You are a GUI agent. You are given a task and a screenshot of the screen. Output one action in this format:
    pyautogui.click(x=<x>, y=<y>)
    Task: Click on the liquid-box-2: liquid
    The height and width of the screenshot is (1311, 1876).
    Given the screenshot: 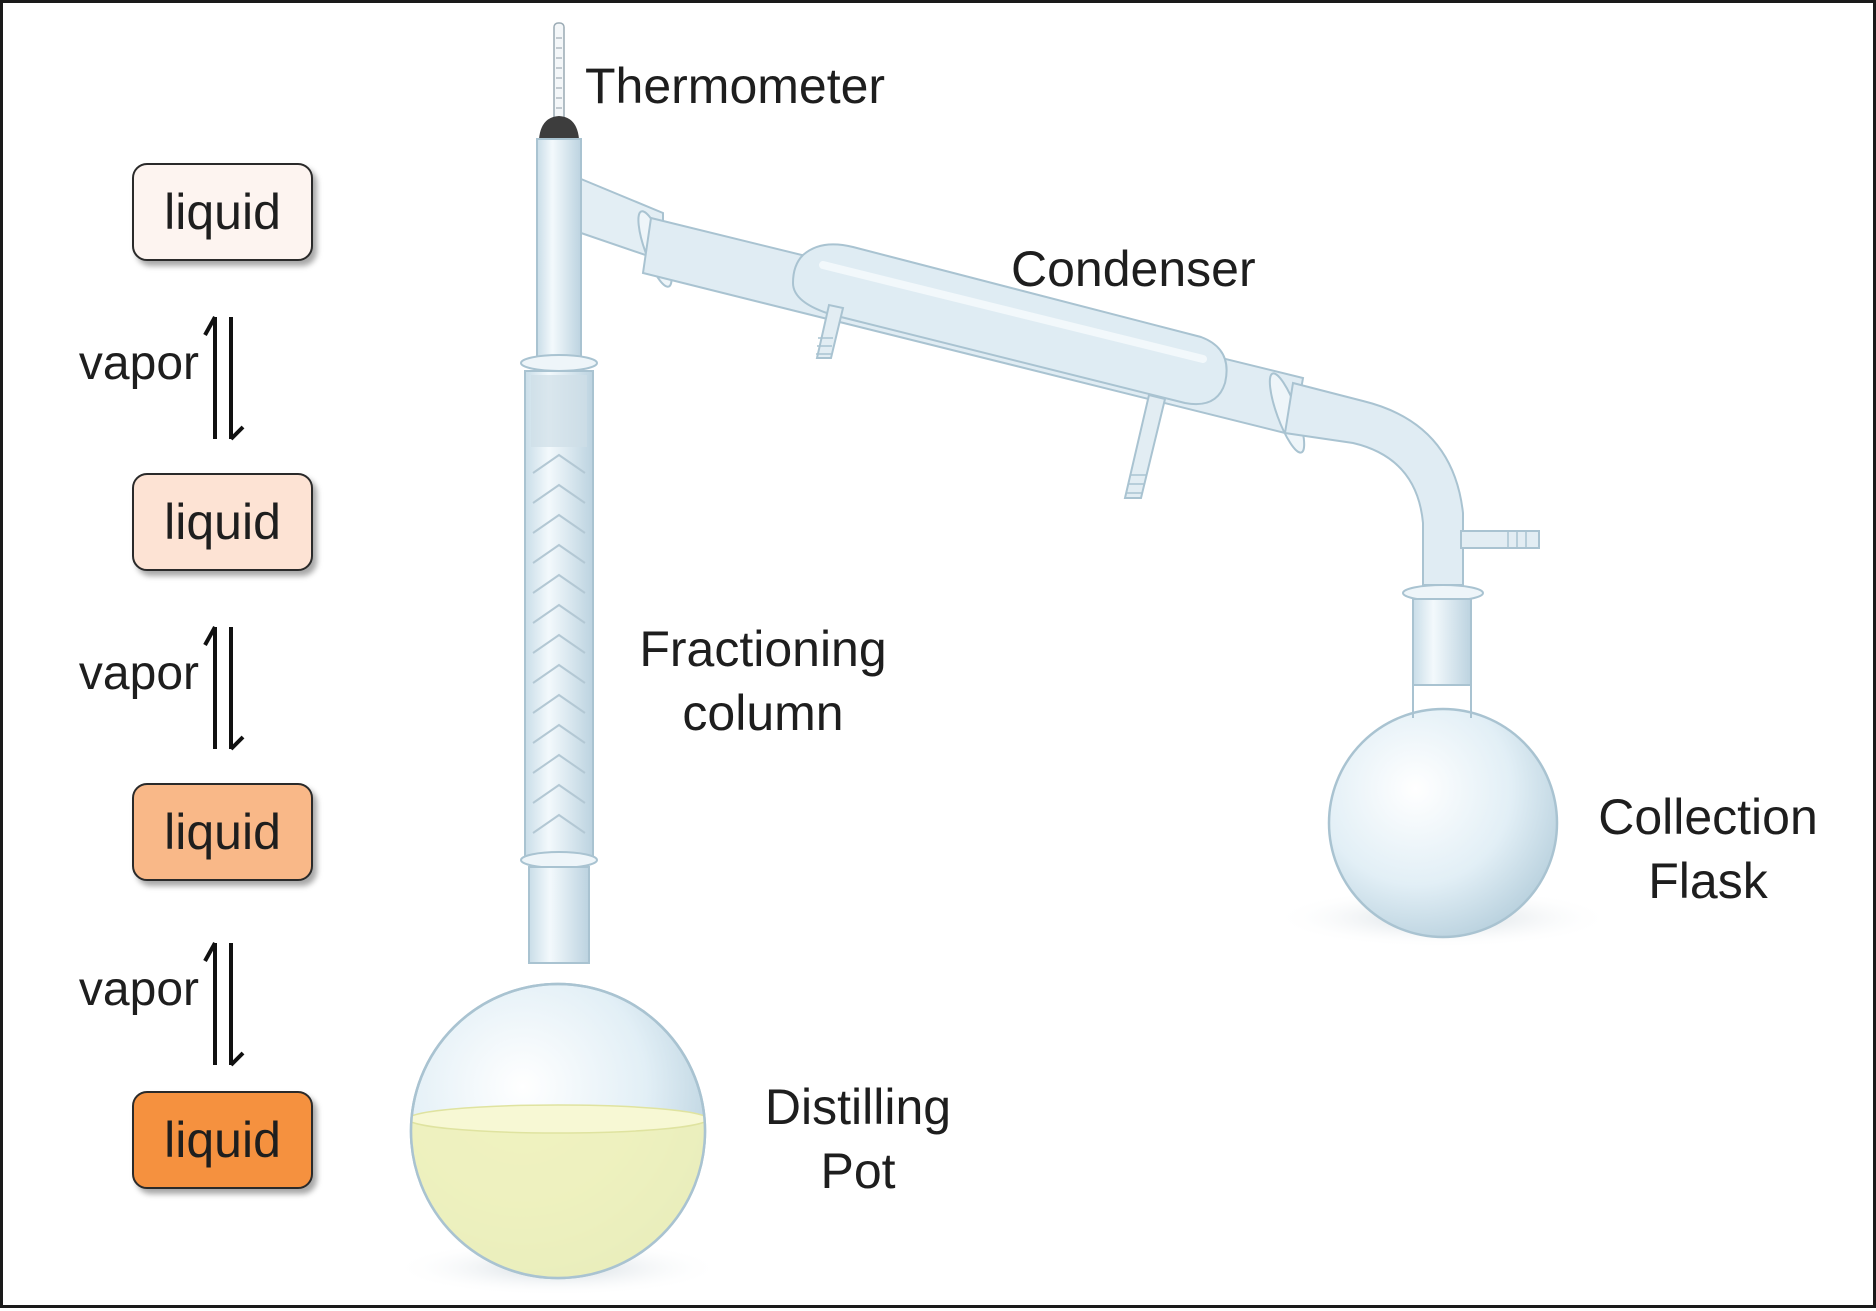 What is the action you would take?
    pyautogui.click(x=222, y=522)
    